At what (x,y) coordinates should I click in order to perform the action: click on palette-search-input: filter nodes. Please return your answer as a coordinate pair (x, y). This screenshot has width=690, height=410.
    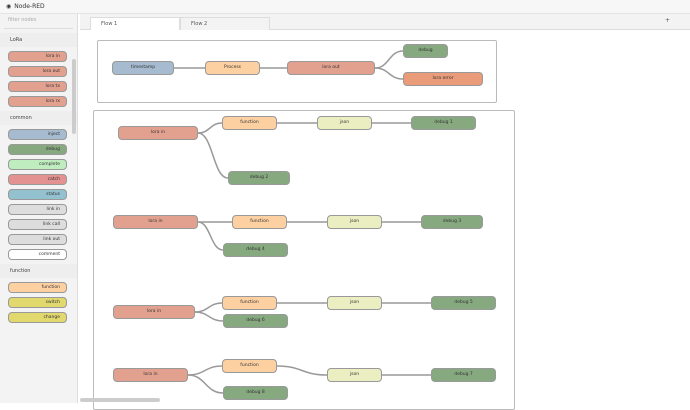
    Looking at the image, I should click on (38, 23).